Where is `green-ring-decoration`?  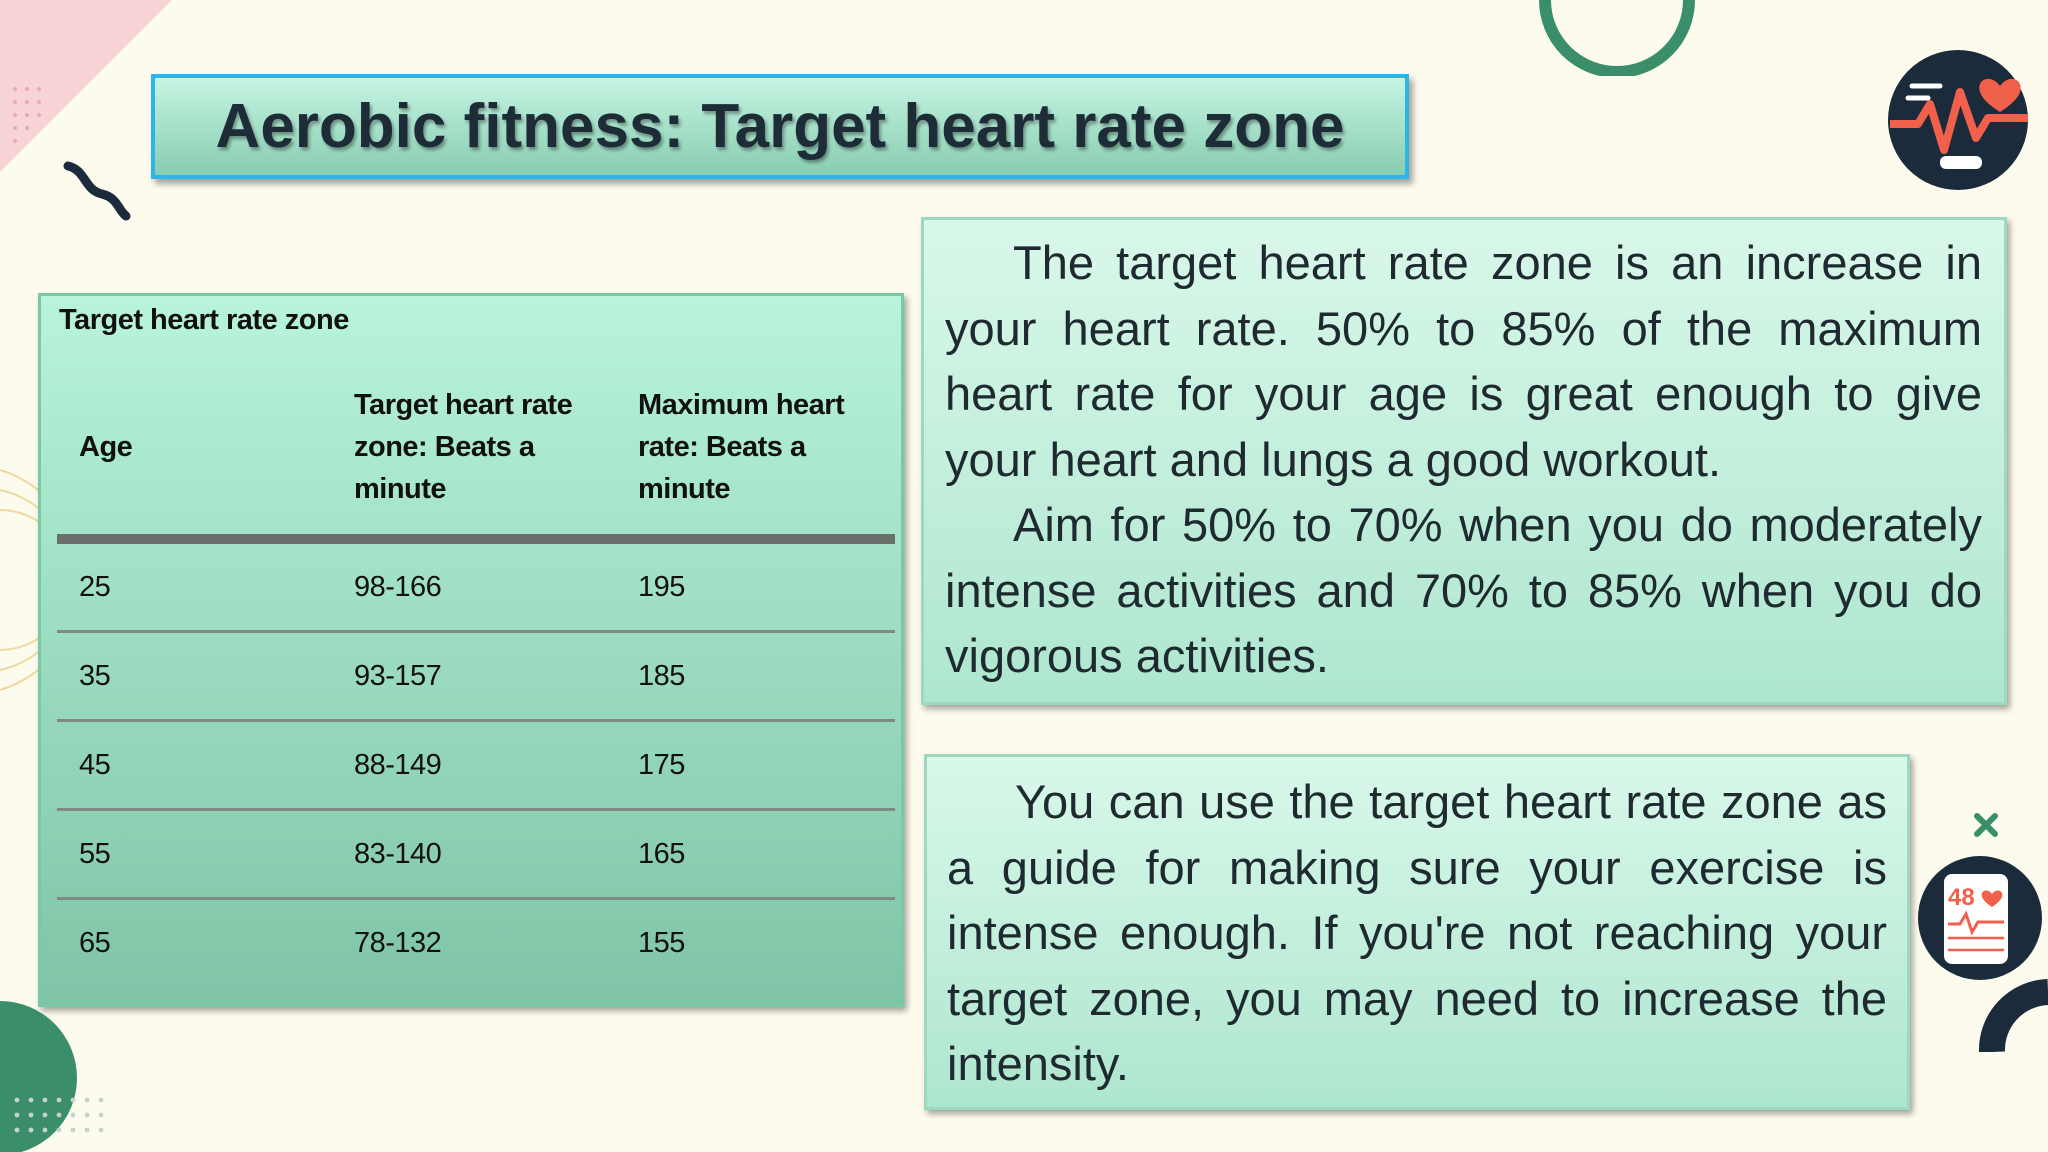
green-ring-decoration is located at coordinates (1617, 38).